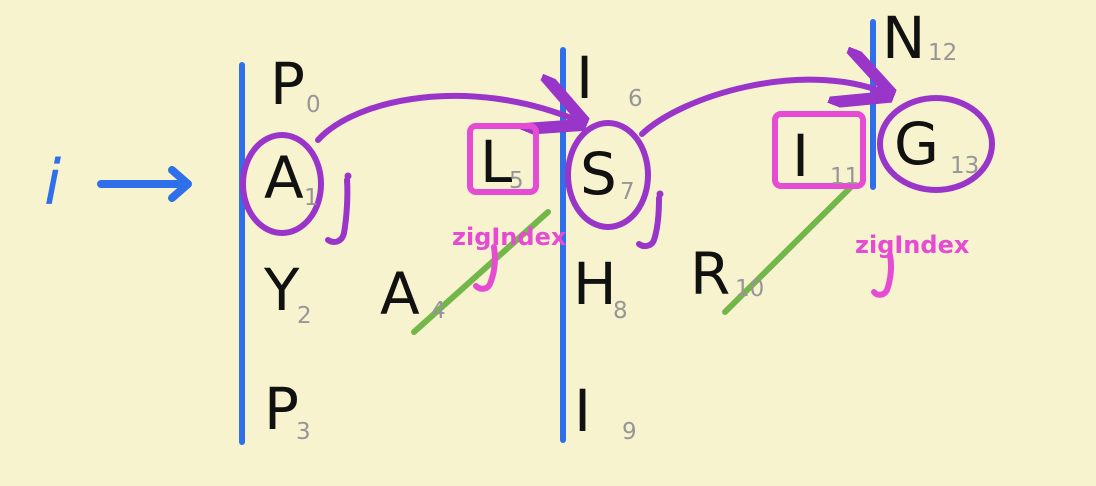  What do you see at coordinates (311, 198) in the screenshot?
I see `index-1: 1` at bounding box center [311, 198].